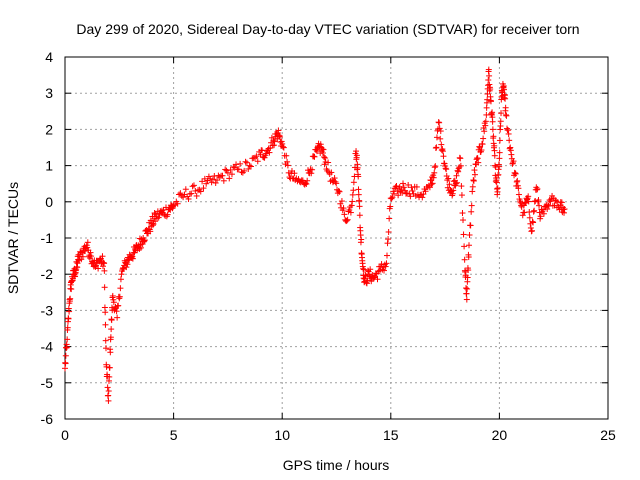 This screenshot has width=640, height=480. Describe the element at coordinates (49, 202) in the screenshot. I see `y-tick-label: 0` at that location.